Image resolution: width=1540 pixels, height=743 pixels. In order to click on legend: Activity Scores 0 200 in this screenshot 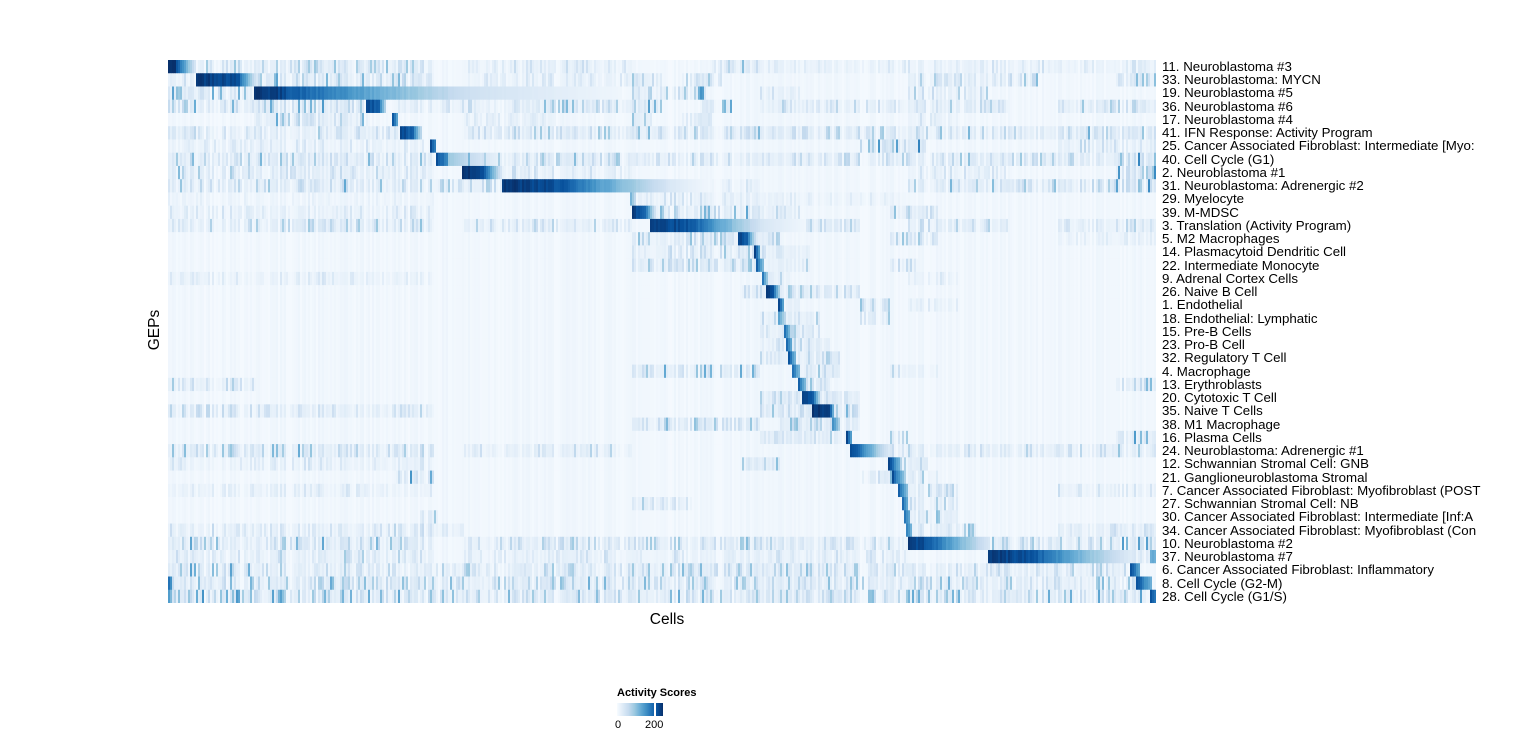, I will do `click(676, 709)`.